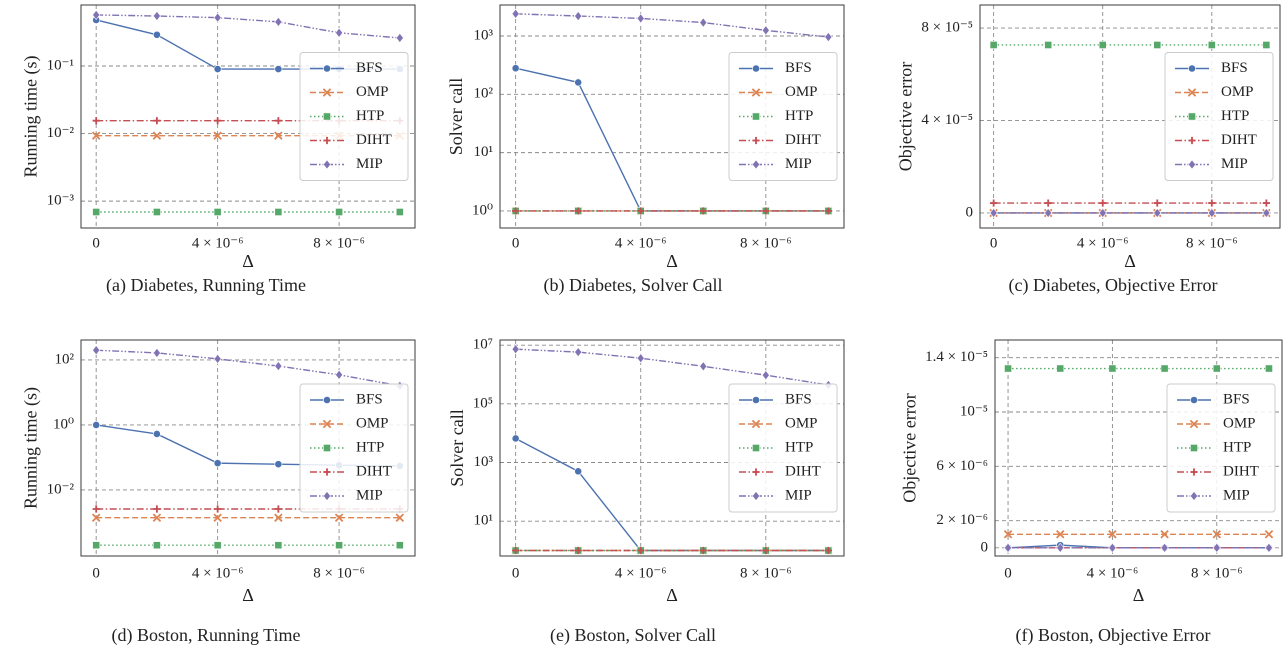 The image size is (1288, 658). What do you see at coordinates (457, 447) in the screenshot?
I see `y-axis-label: Solver call` at bounding box center [457, 447].